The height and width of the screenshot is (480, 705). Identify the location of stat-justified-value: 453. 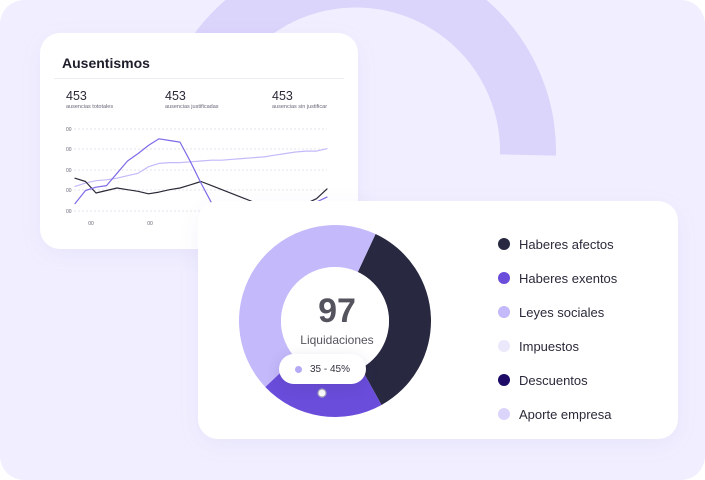
(175, 96).